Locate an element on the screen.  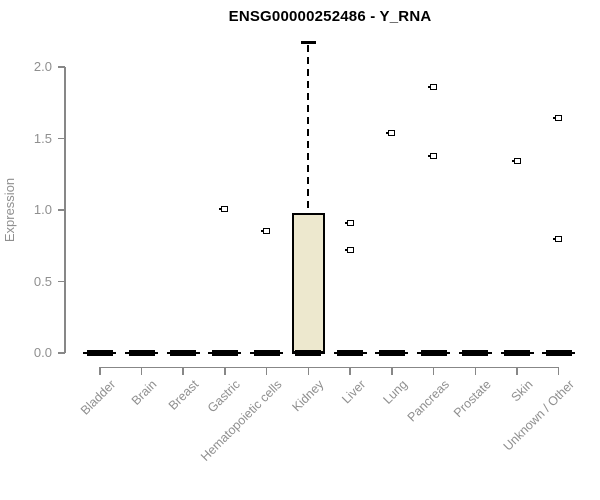
x-category-label: Brain is located at coordinates (144, 392).